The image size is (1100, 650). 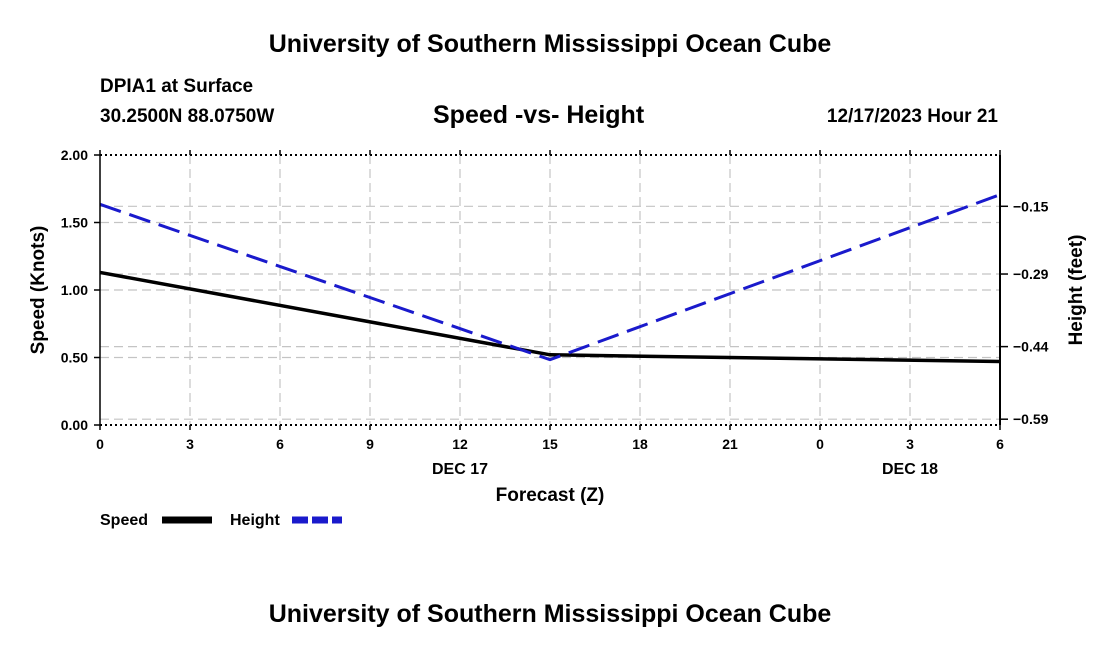 I want to click on y-tick-label: 0.50, so click(x=74, y=358).